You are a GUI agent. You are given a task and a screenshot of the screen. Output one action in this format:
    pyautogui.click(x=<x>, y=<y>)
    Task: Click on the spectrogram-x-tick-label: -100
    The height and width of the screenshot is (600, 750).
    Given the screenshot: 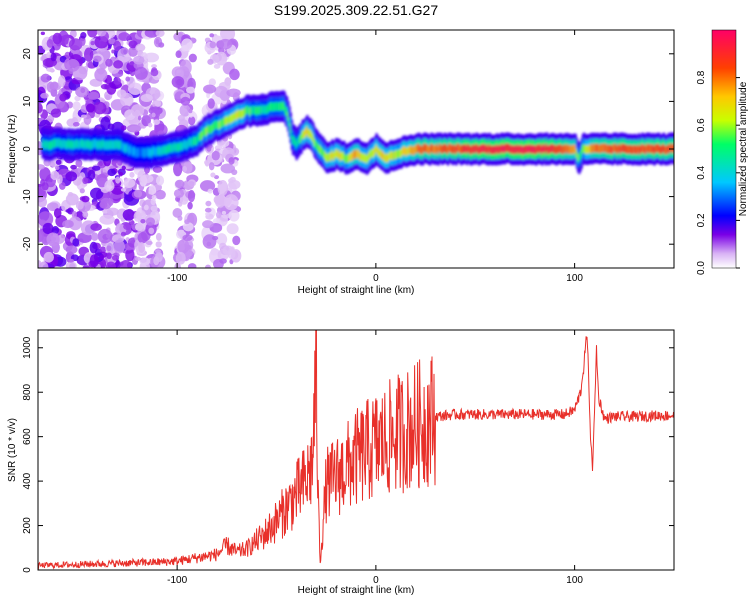 What is the action you would take?
    pyautogui.click(x=177, y=278)
    